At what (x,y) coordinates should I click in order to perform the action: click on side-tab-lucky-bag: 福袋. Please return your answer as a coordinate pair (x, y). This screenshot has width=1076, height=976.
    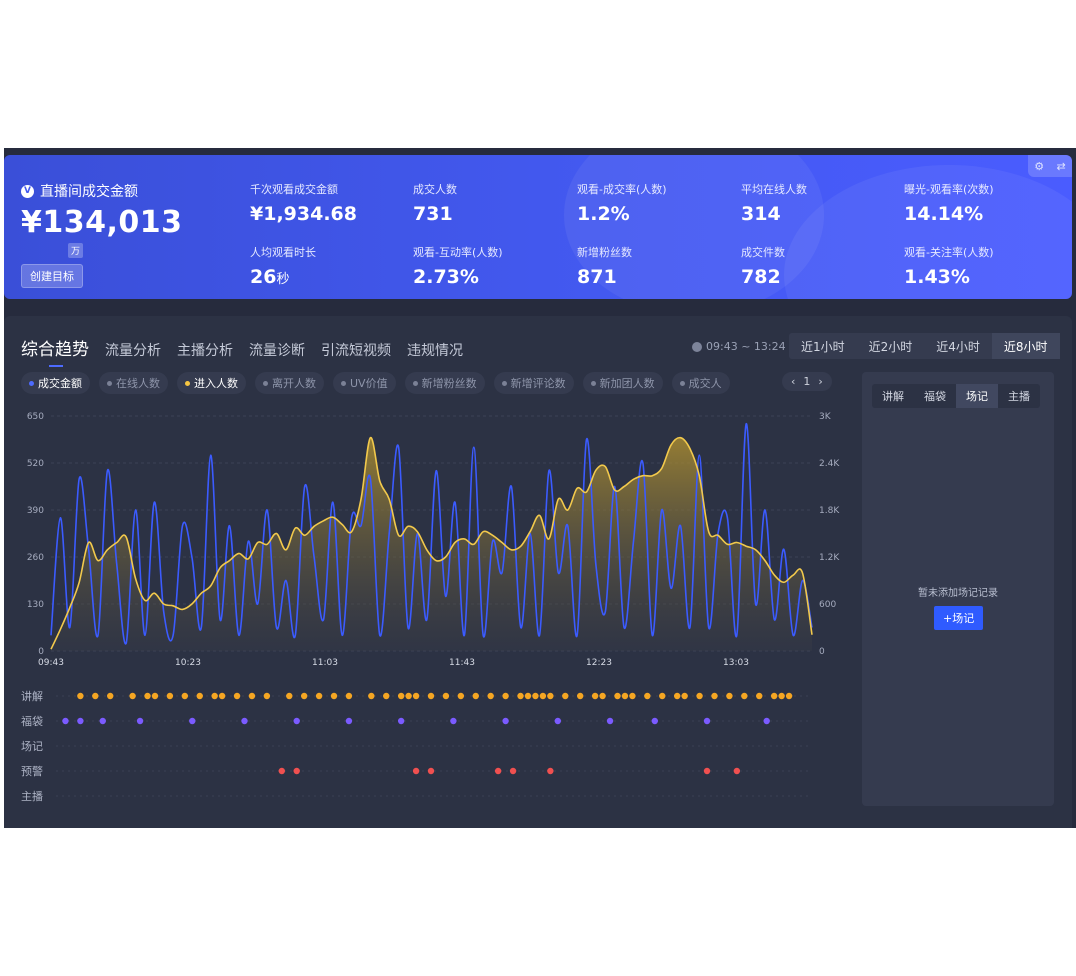
    Looking at the image, I should click on (935, 396).